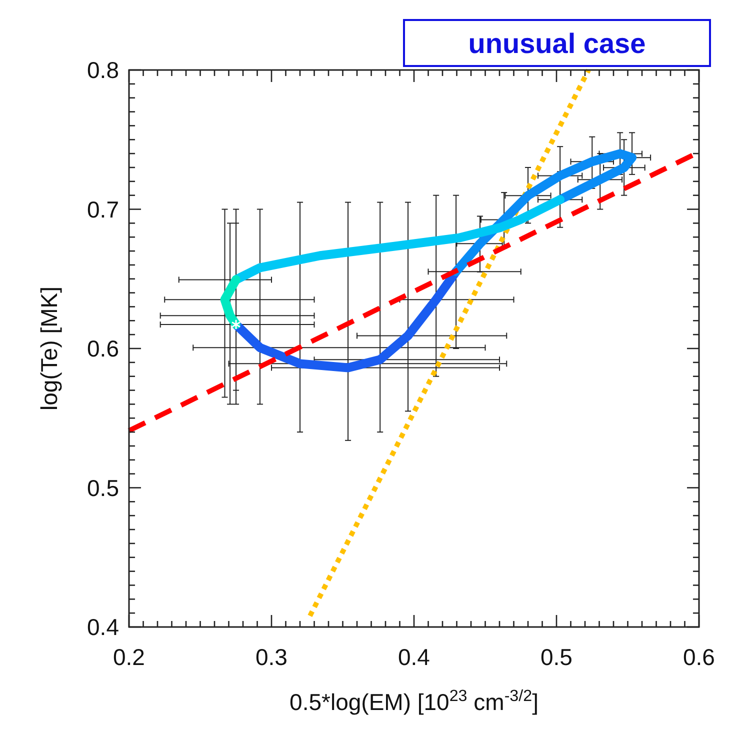 Image resolution: width=750 pixels, height=747 pixels. What do you see at coordinates (556, 657) in the screenshot?
I see `x-tick-label: 0.5` at bounding box center [556, 657].